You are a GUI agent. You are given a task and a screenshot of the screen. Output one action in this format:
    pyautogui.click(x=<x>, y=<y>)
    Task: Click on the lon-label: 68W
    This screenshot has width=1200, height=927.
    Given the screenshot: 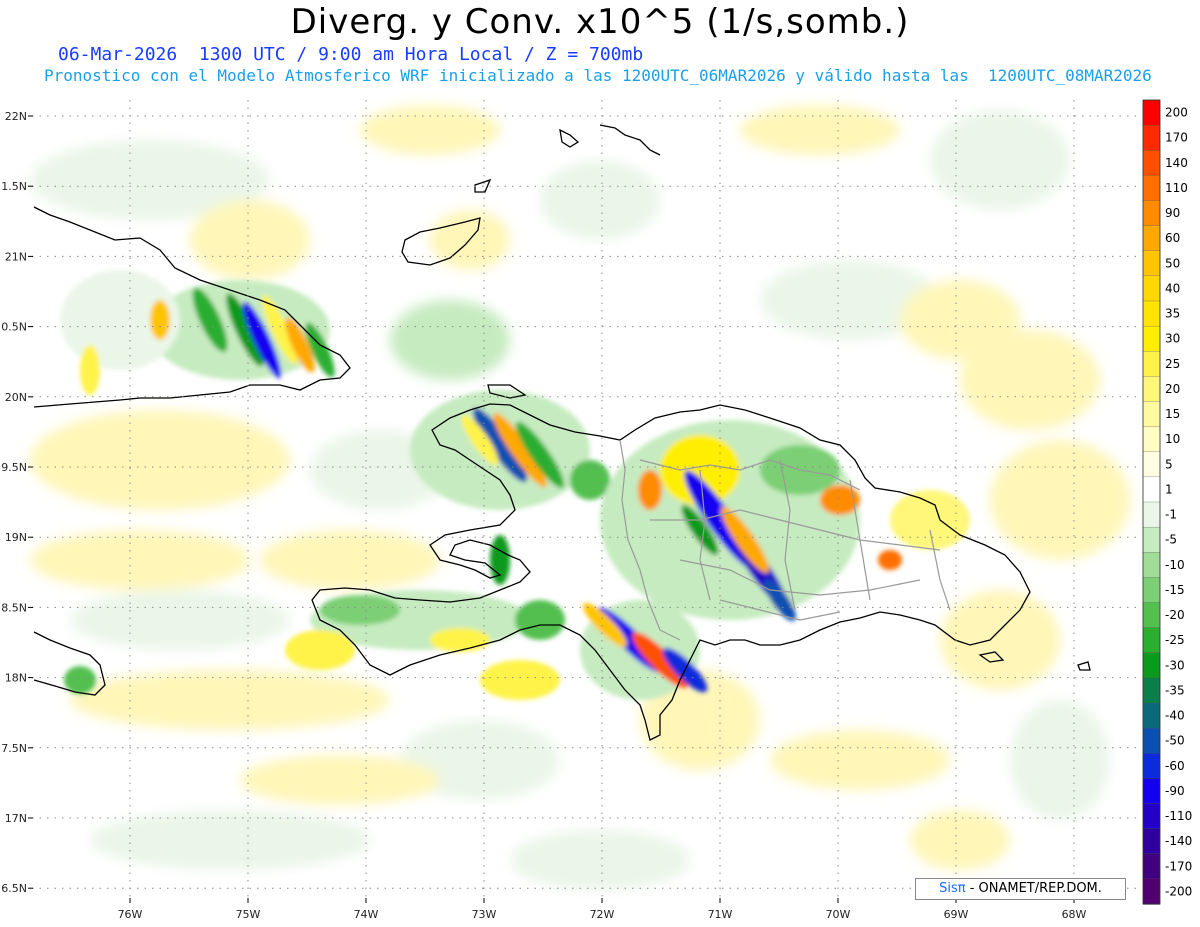 What is the action you would take?
    pyautogui.click(x=1074, y=914)
    